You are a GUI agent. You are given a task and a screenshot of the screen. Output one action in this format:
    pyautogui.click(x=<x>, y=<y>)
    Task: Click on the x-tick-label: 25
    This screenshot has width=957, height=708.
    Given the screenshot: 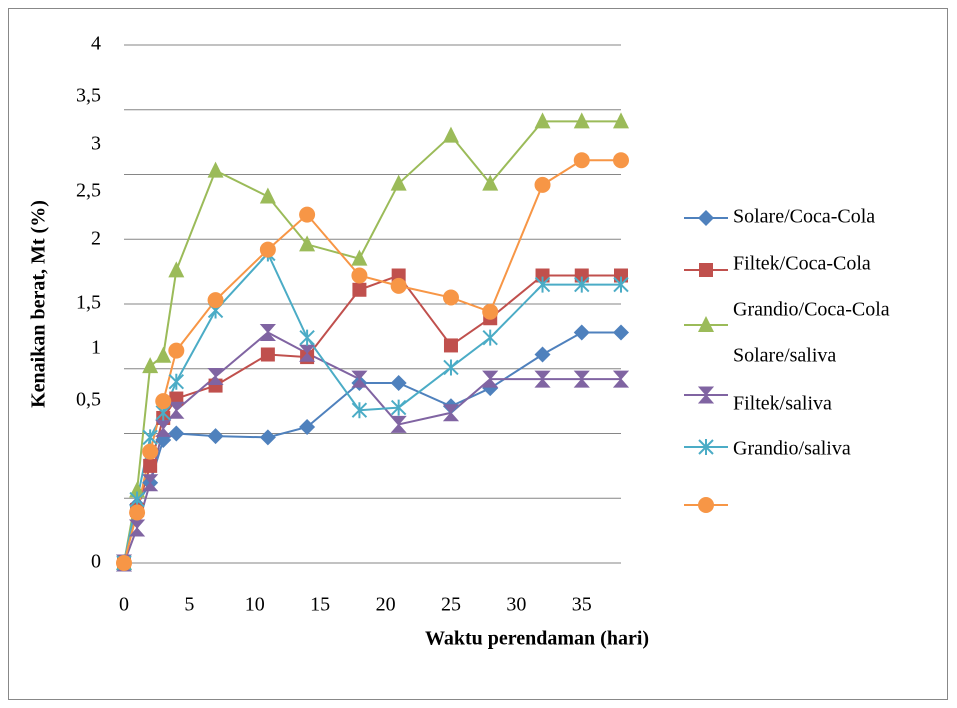 What is the action you would take?
    pyautogui.click(x=451, y=605)
    